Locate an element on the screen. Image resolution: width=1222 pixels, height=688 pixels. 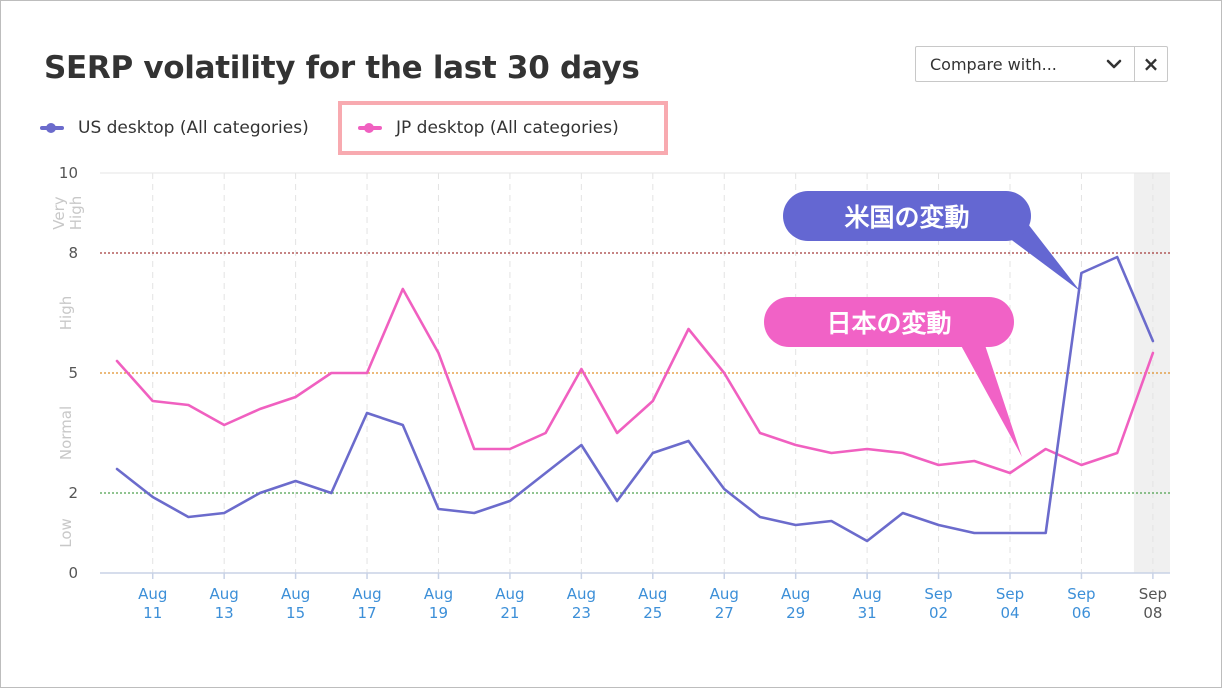
legend-item-us: US desktop (All categories) is located at coordinates (174, 128).